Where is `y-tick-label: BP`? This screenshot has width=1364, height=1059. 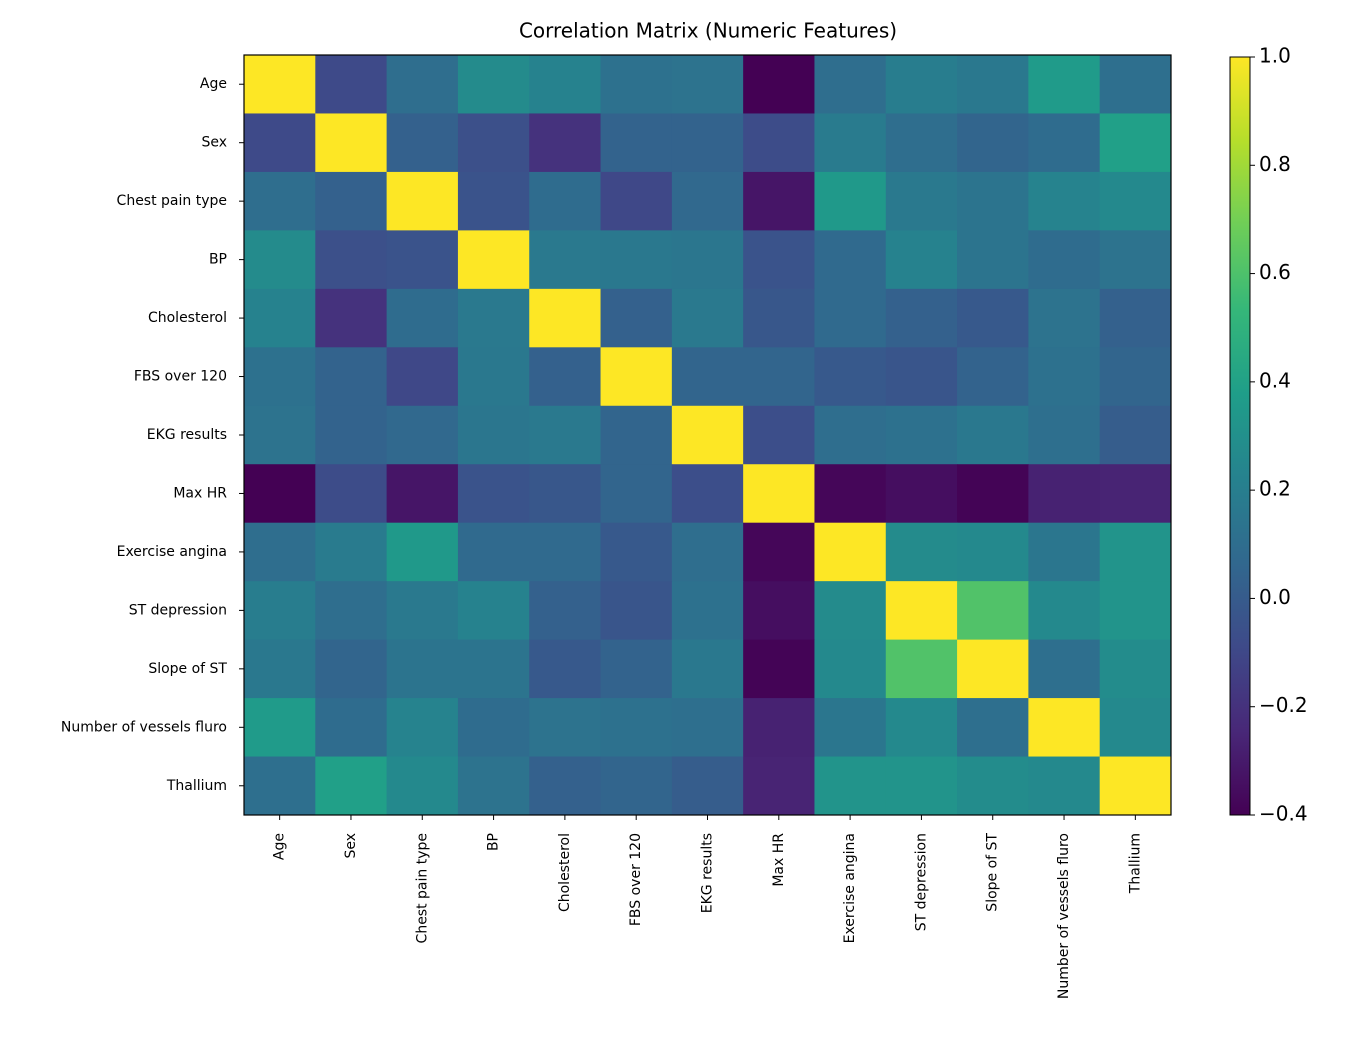 y-tick-label: BP is located at coordinates (218, 260).